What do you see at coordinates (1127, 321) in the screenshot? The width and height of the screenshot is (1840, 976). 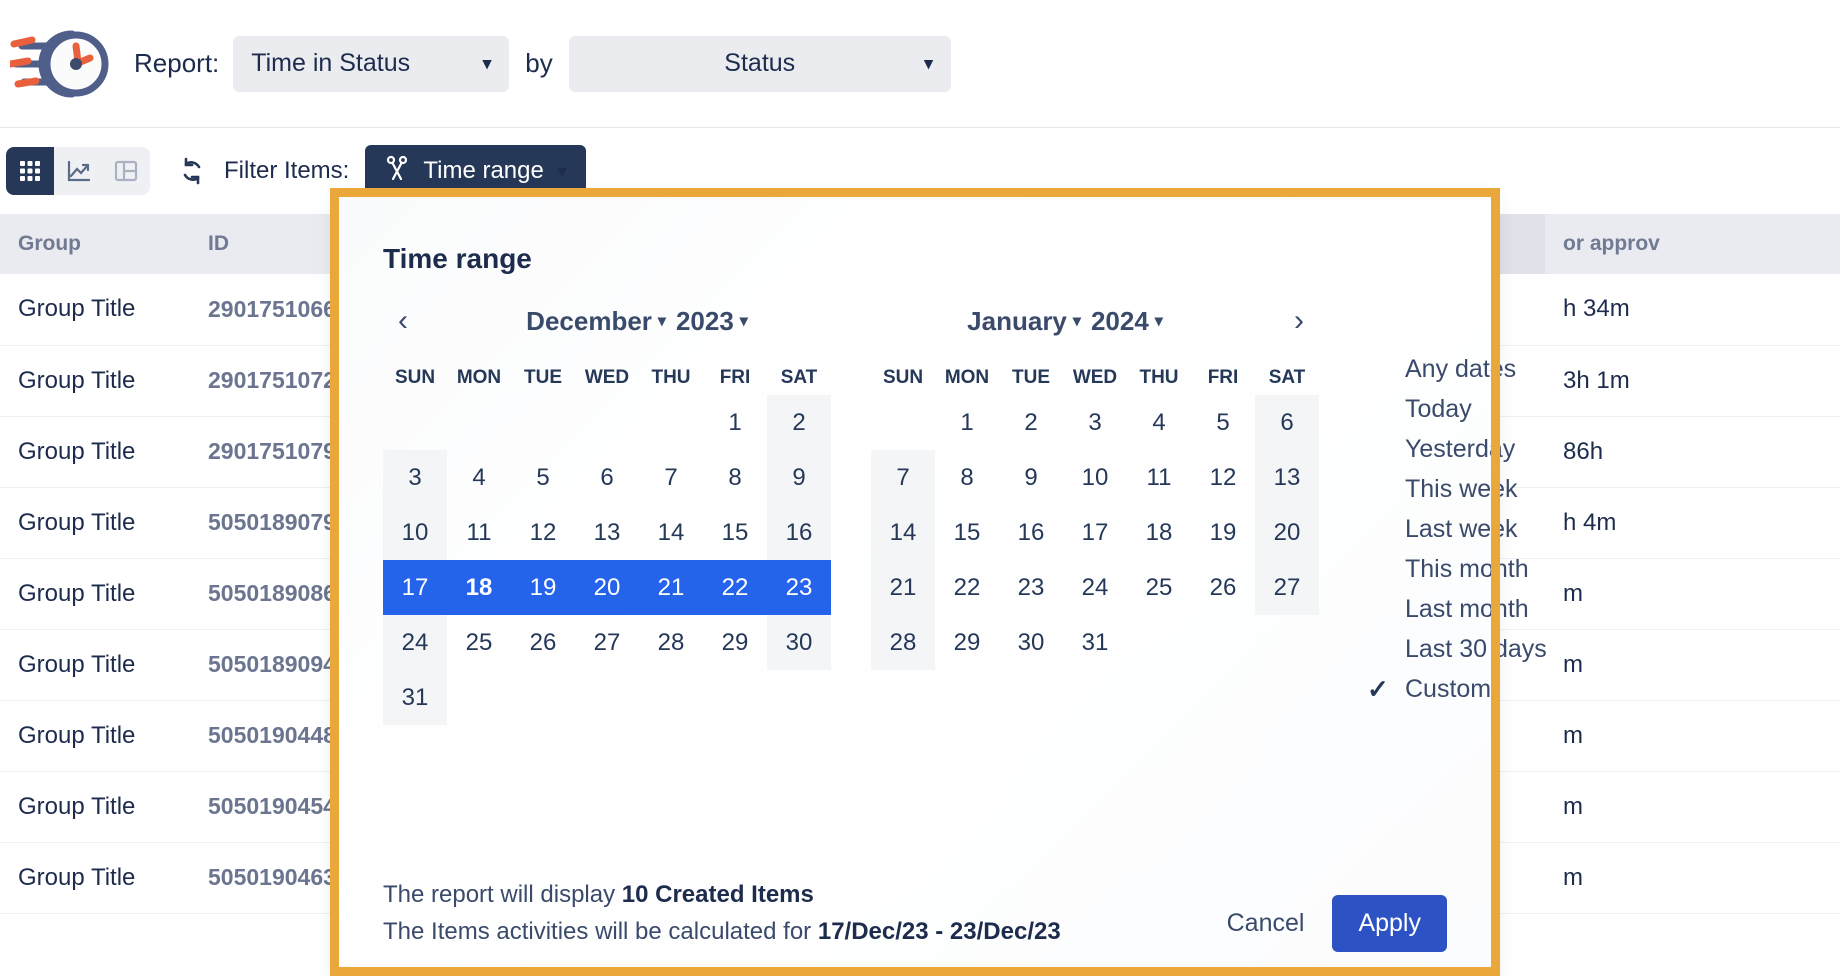 I see `right-year-dropdown: 2024 ▾` at bounding box center [1127, 321].